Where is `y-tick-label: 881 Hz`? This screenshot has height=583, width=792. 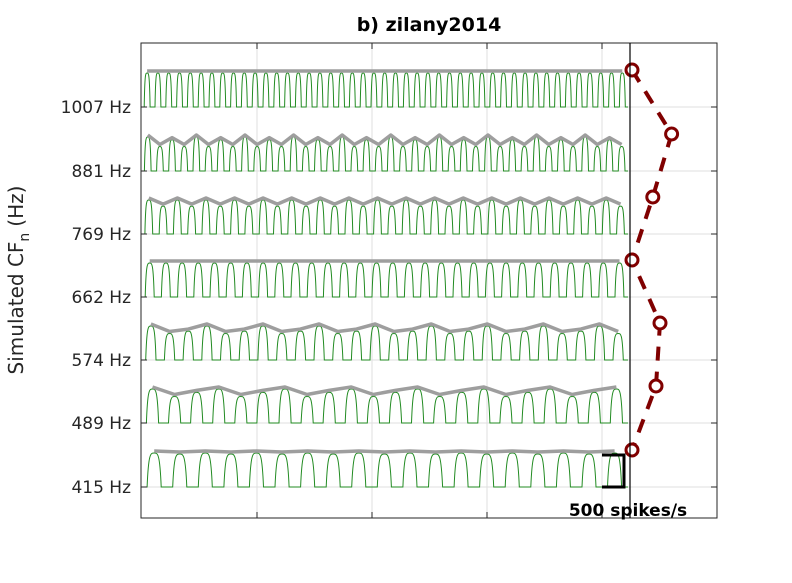
y-tick-label: 881 Hz is located at coordinates (101, 172).